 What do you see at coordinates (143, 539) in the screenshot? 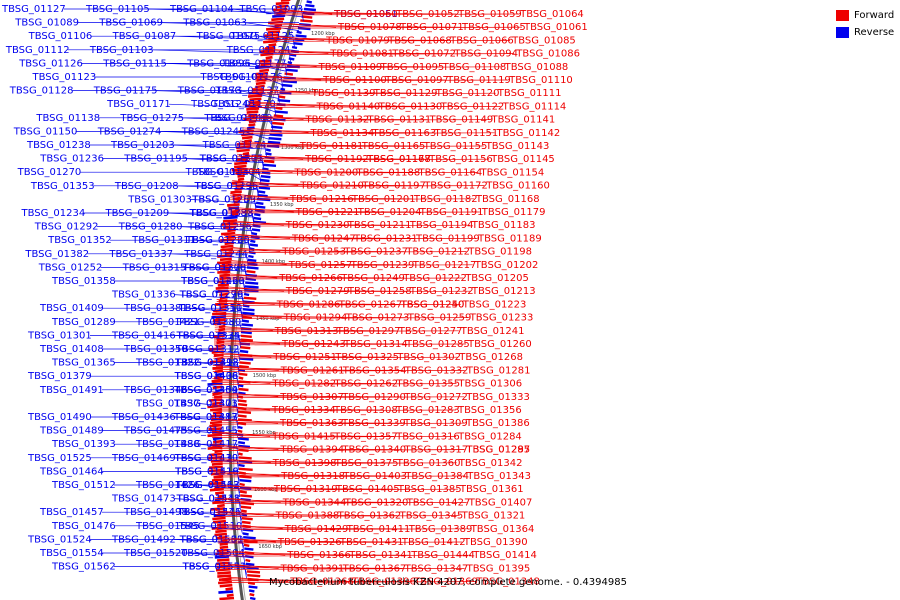
I see `reverse-gene-label: TBSG_01492` at bounding box center [143, 539].